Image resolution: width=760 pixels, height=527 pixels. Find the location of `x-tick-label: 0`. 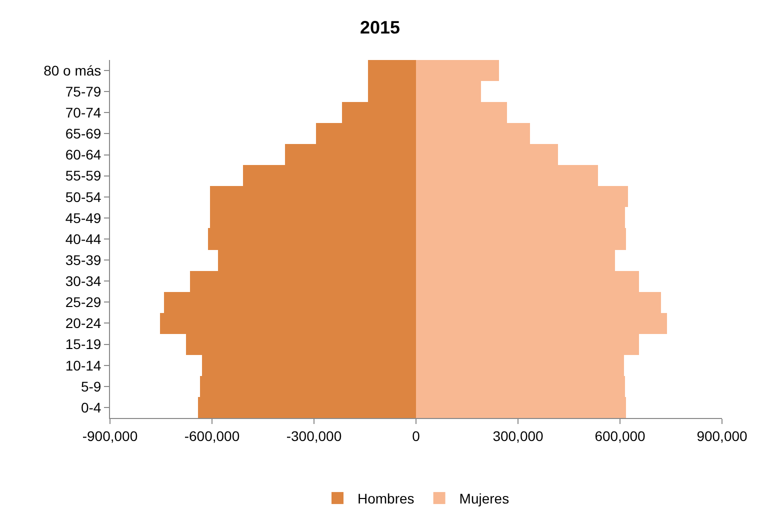

x-tick-label: 0 is located at coordinates (416, 436).